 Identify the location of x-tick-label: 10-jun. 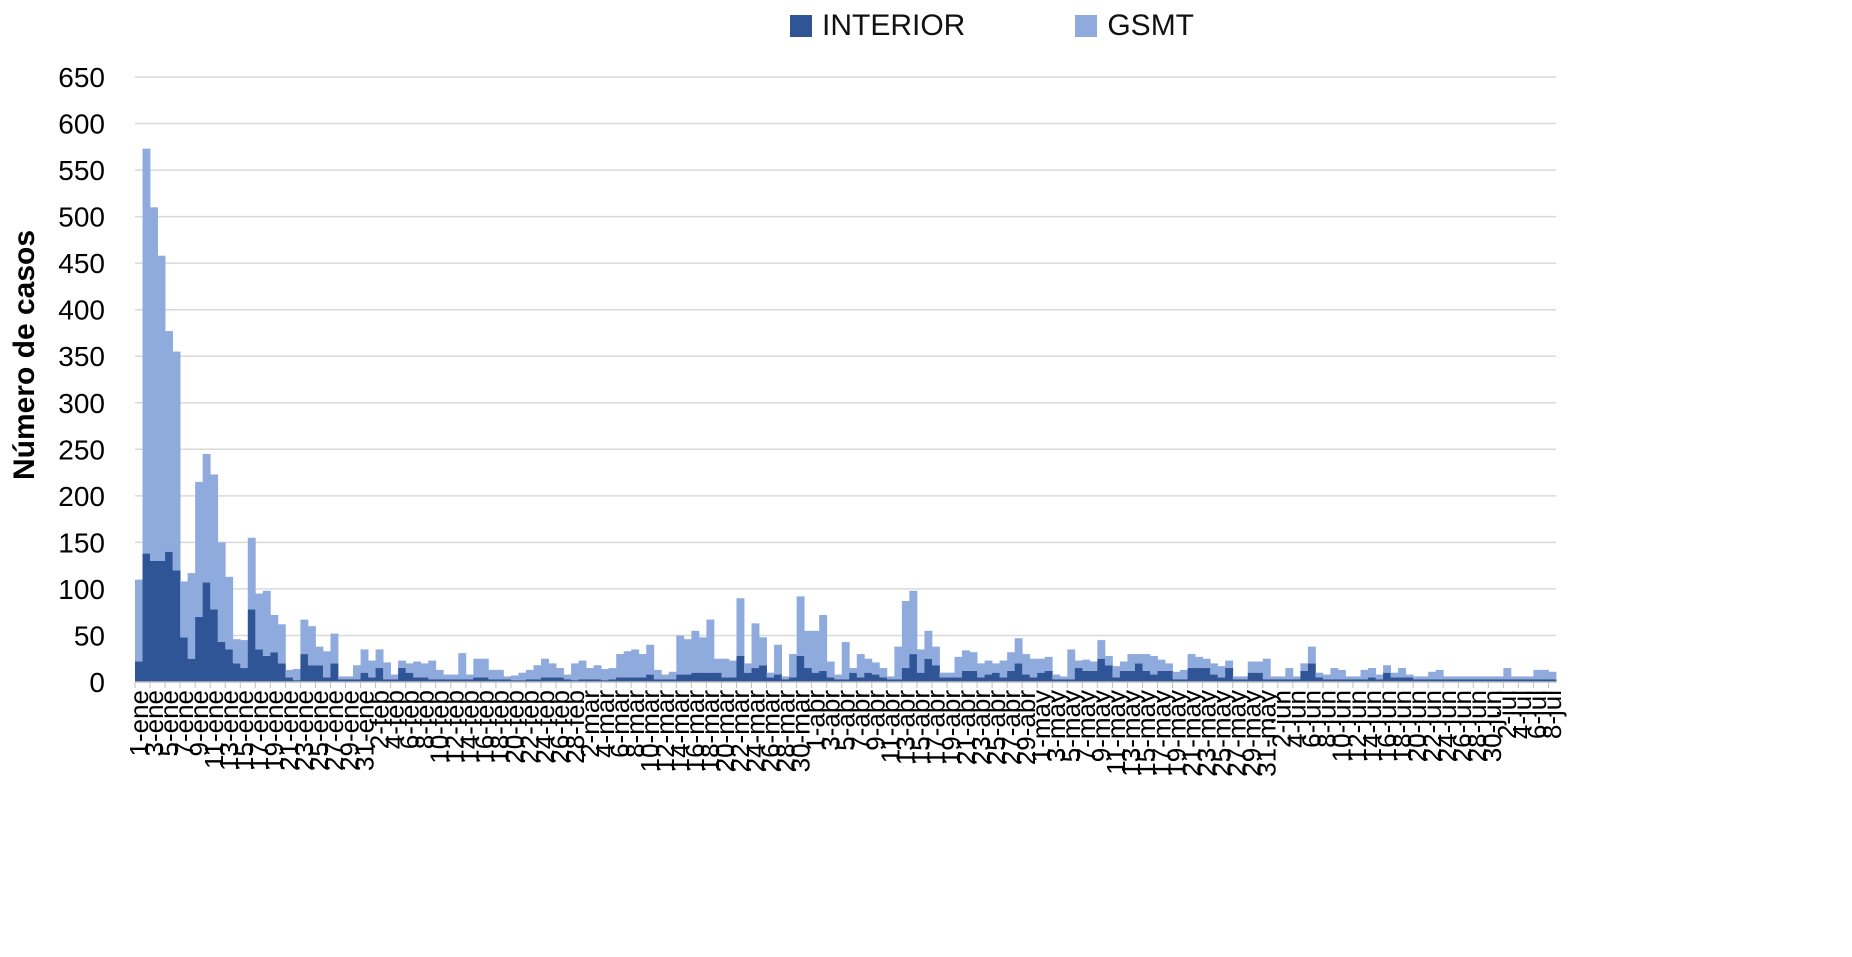
(1342, 726).